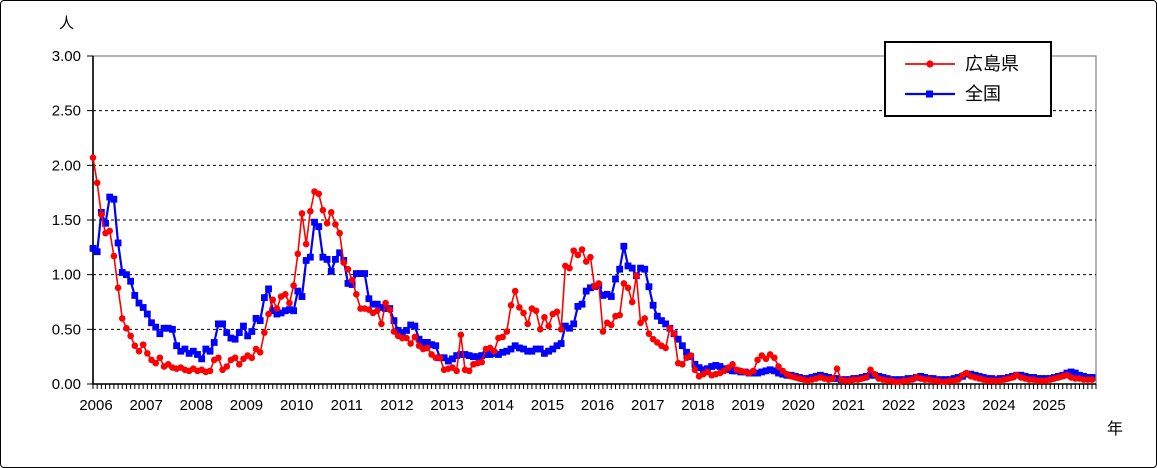 The width and height of the screenshot is (1157, 468). I want to click on x-tick-label: 2023, so click(948, 405).